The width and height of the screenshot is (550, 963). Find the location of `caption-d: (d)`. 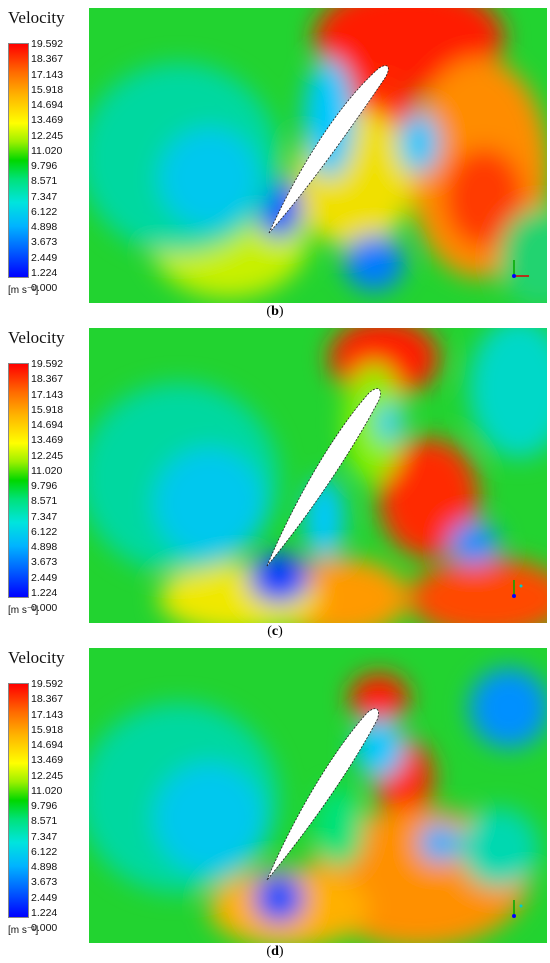

caption-d: (d) is located at coordinates (275, 951).